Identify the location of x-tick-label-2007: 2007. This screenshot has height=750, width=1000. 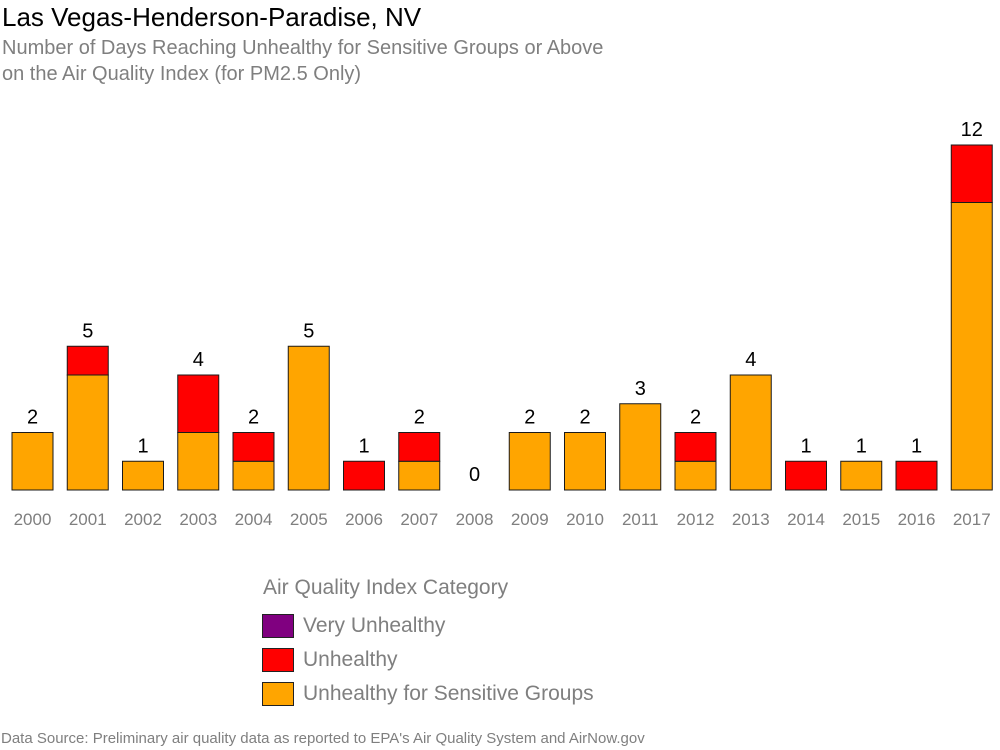
(419, 519).